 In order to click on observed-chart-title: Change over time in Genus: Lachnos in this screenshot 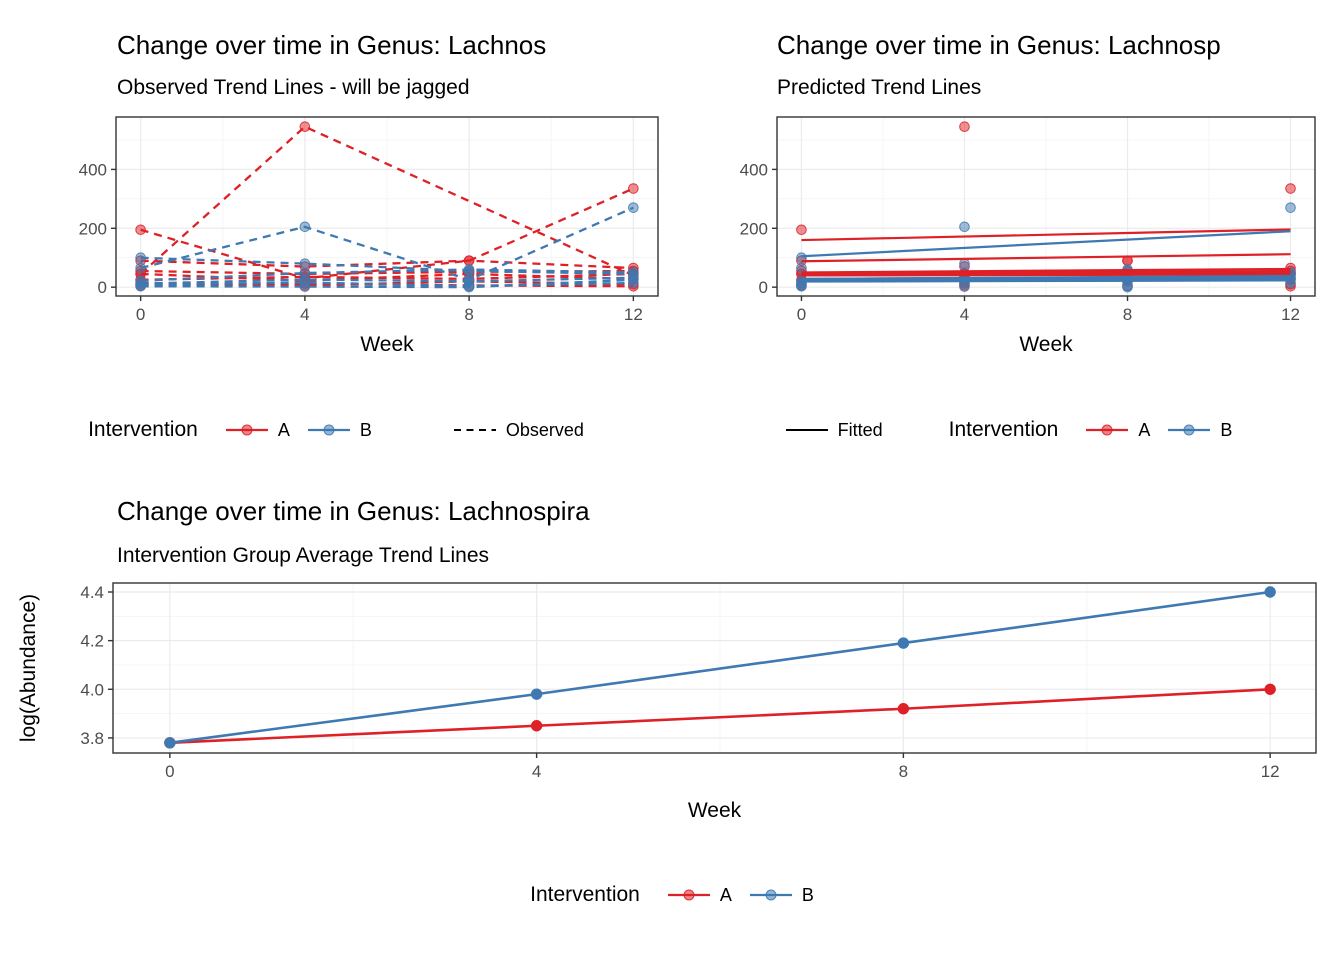, I will do `click(332, 45)`.